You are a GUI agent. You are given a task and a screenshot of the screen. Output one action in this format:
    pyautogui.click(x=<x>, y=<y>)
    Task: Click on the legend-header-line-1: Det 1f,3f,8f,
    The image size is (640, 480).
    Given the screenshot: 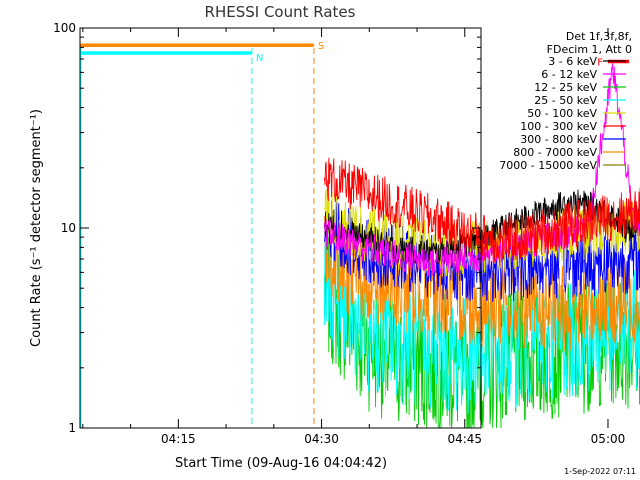 What is the action you would take?
    pyautogui.click(x=599, y=36)
    